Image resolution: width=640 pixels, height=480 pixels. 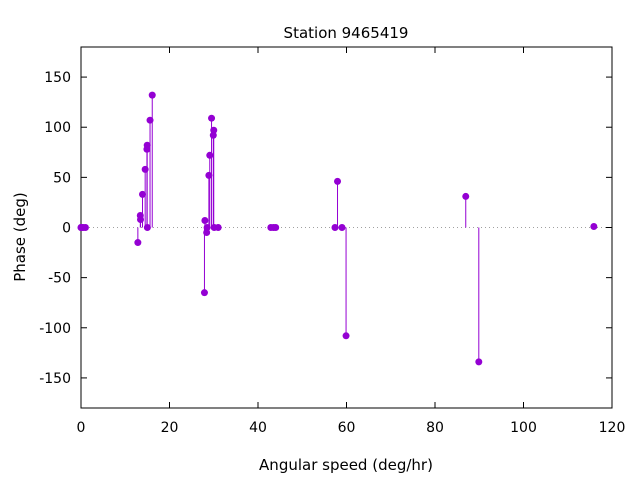 I want to click on x-tick-label: 40, so click(x=258, y=428).